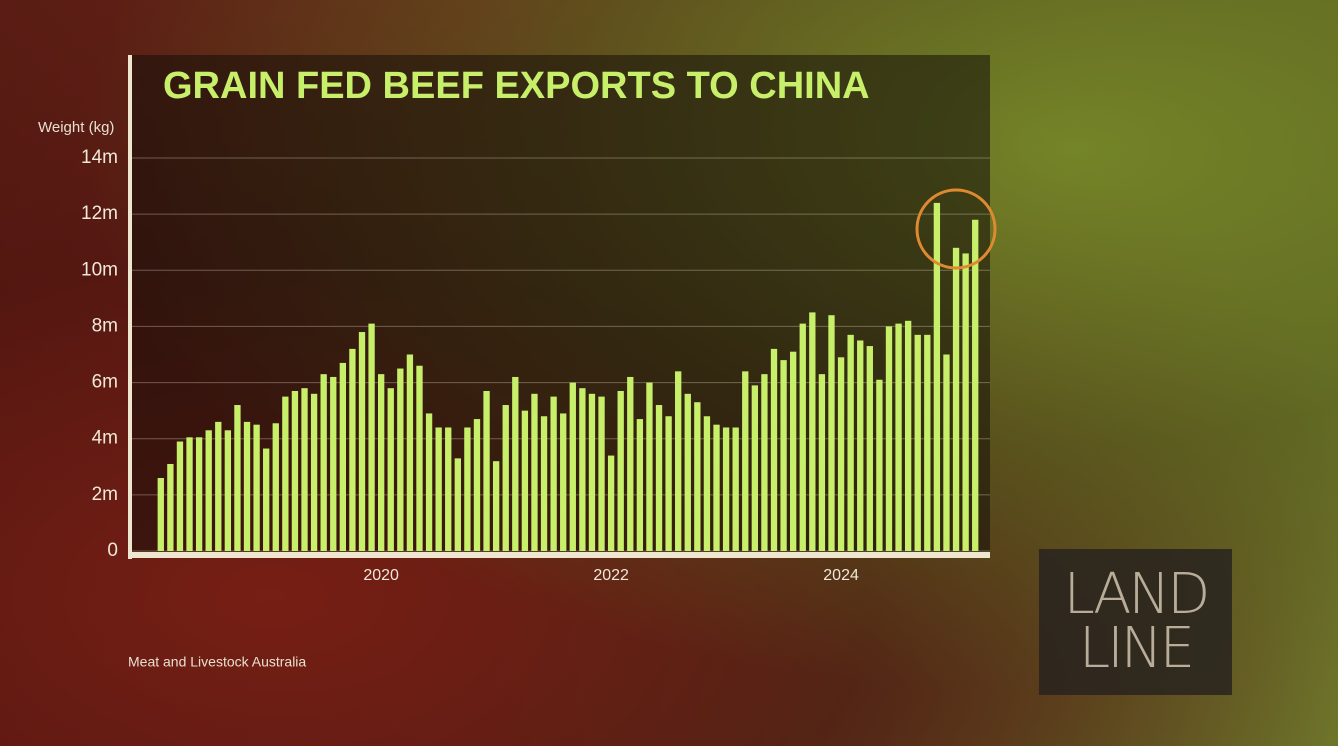 This screenshot has height=746, width=1338. What do you see at coordinates (99, 213) in the screenshot?
I see `y-tick-label: 12m` at bounding box center [99, 213].